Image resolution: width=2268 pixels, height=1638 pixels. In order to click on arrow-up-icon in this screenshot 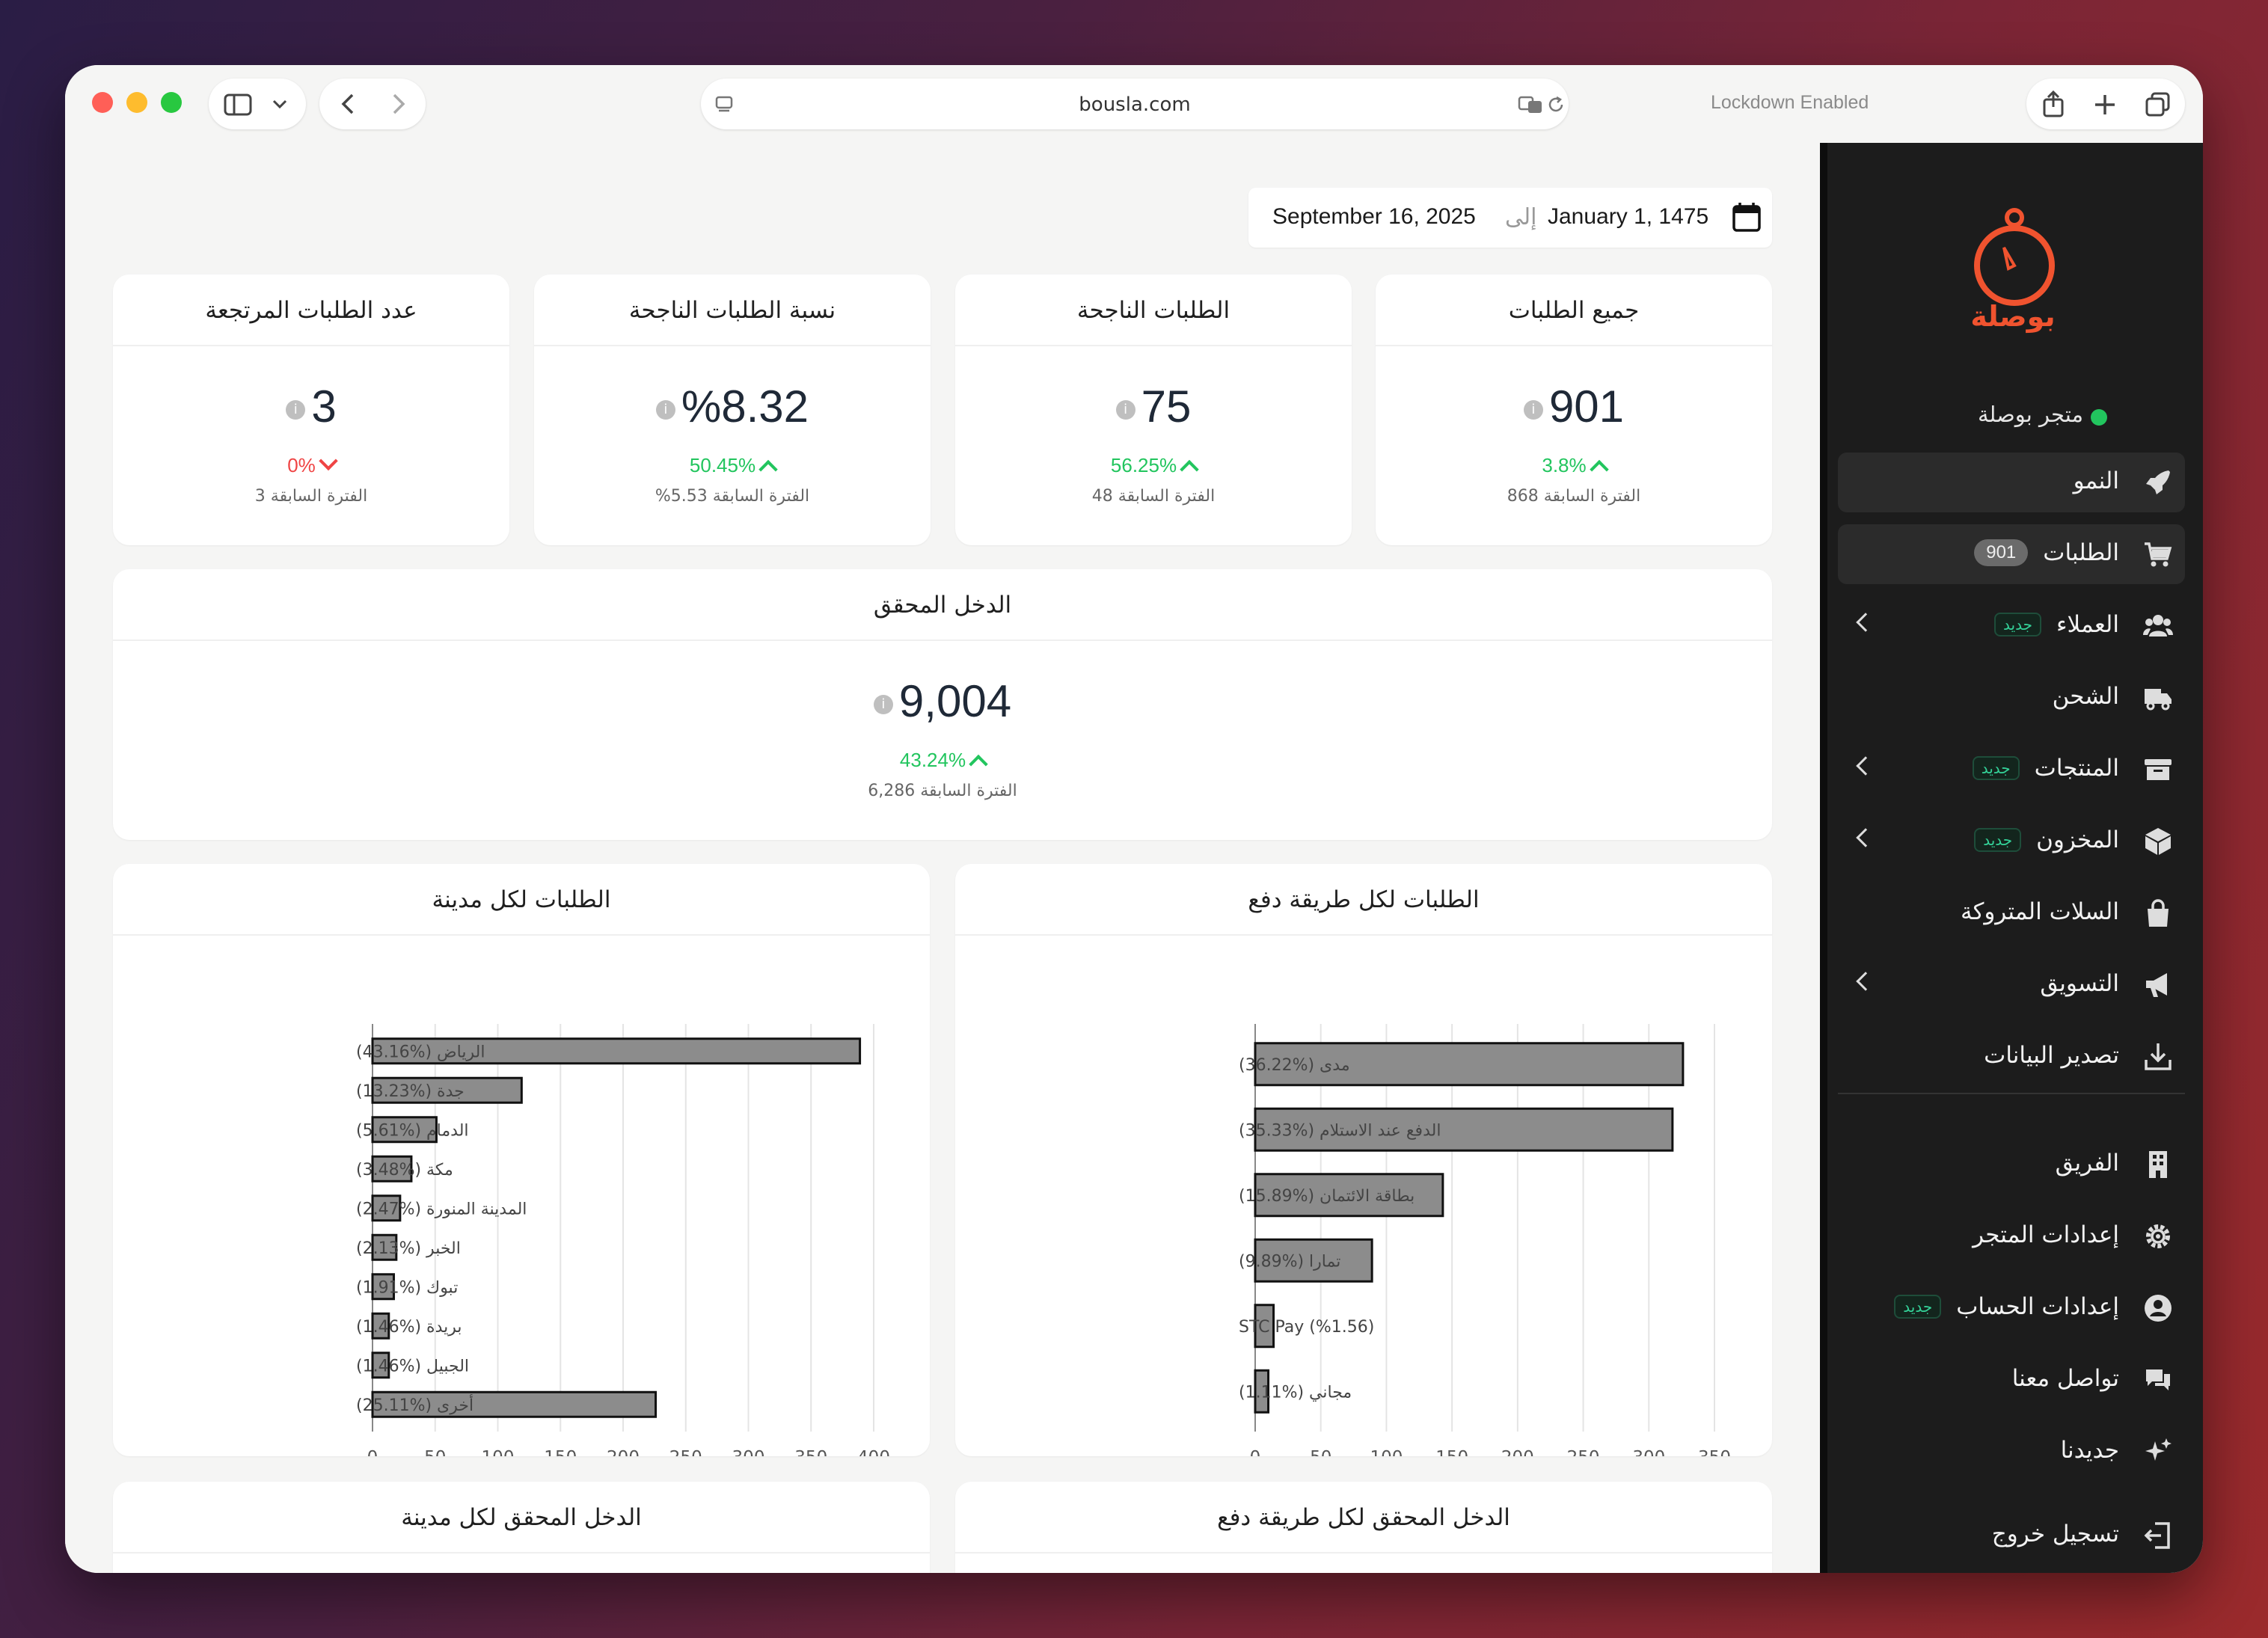, I will do `click(1599, 469)`.